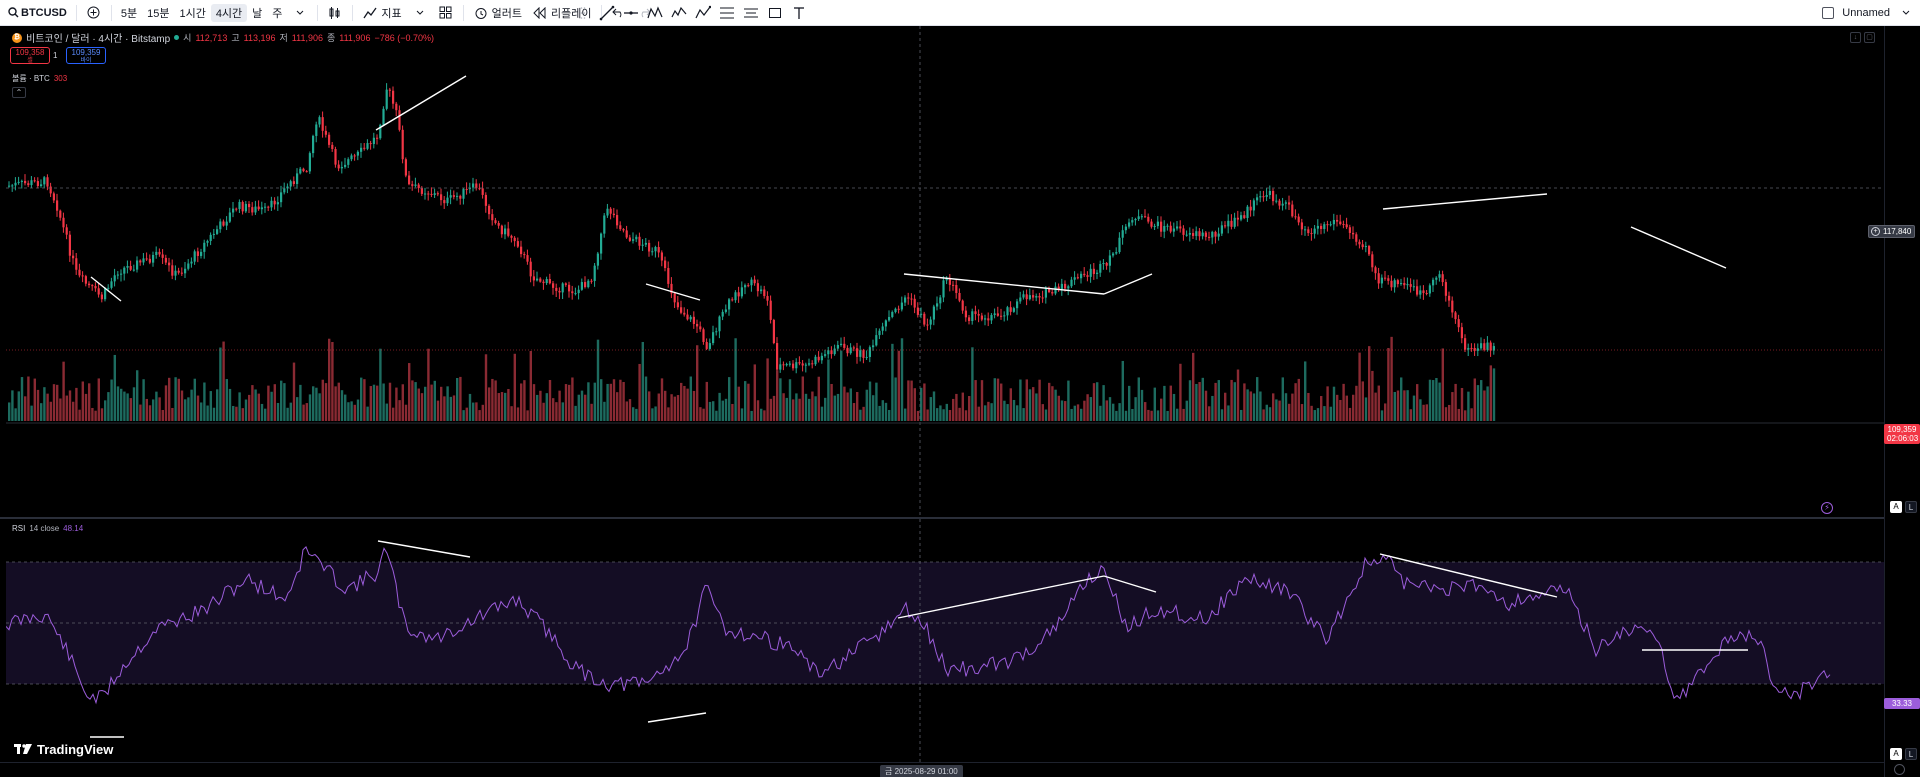 This screenshot has height=777, width=1920. Describe the element at coordinates (702, 13) in the screenshot. I see `projection-icon` at that location.